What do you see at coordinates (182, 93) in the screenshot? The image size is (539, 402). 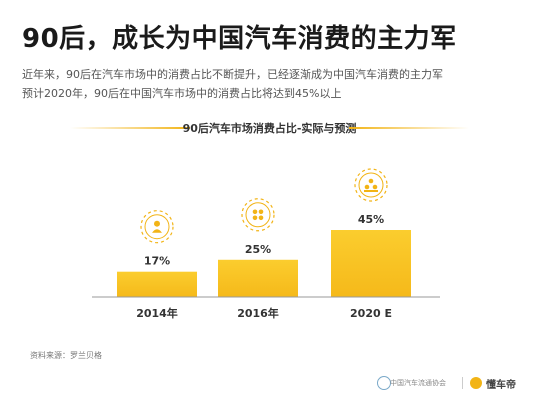 I see `subtitle-line-2: 预计2020年，90后在中国汽车市场中的消费占比将达到45%以上` at bounding box center [182, 93].